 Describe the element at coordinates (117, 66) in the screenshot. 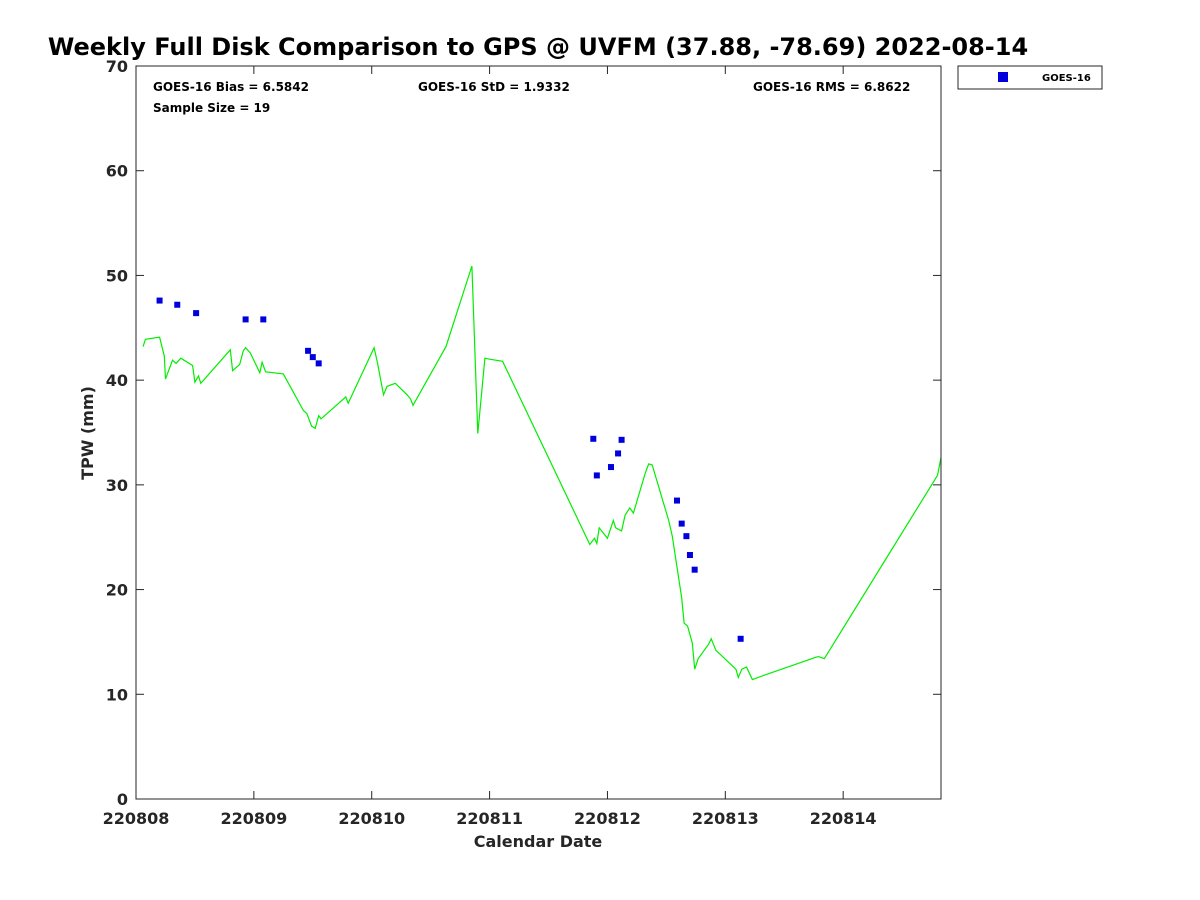

I see `y-tick-label: 70` at that location.